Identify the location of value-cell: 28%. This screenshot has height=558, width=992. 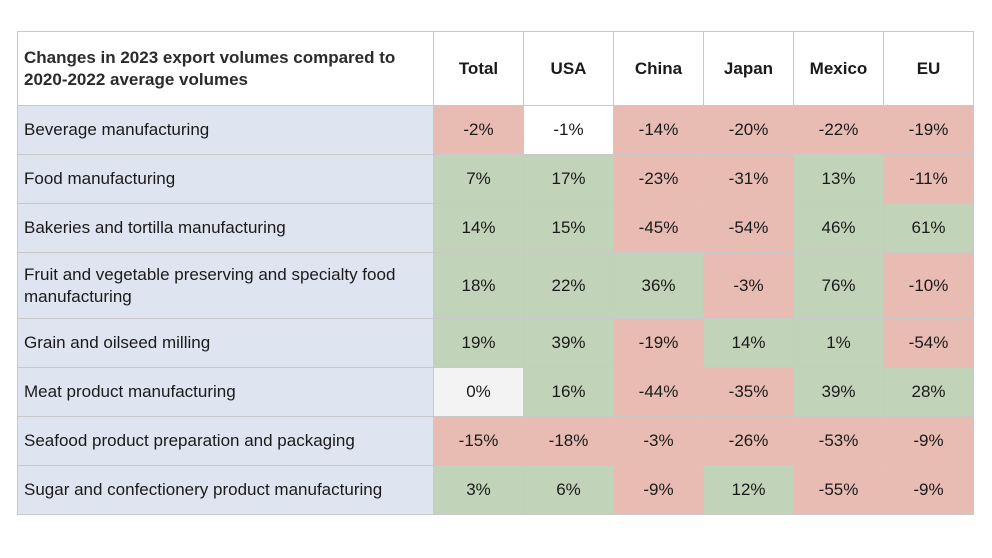
(928, 392).